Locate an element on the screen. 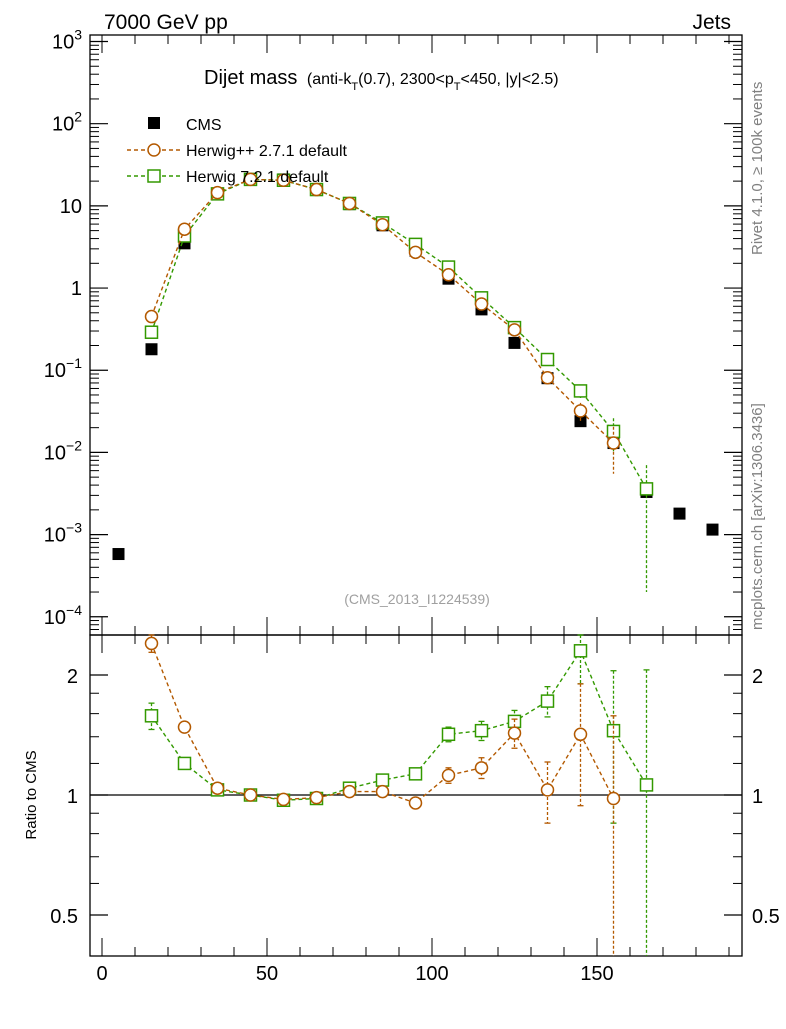  herwig7-ratio-line is located at coordinates (399, 725).